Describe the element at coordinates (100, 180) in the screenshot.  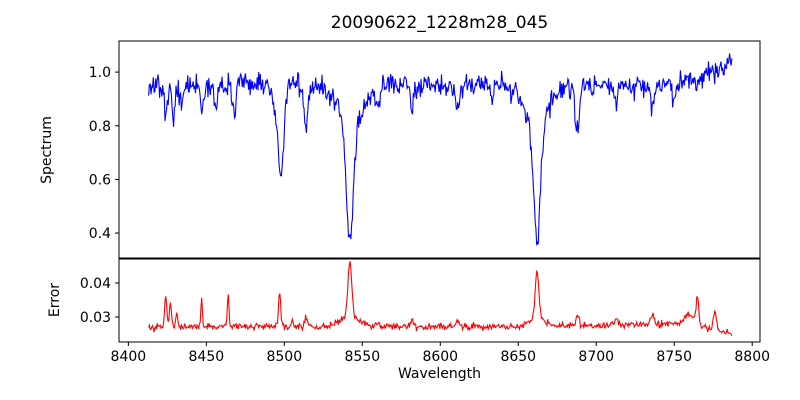
I see `spectrum-y-tick-label: 0.6` at that location.